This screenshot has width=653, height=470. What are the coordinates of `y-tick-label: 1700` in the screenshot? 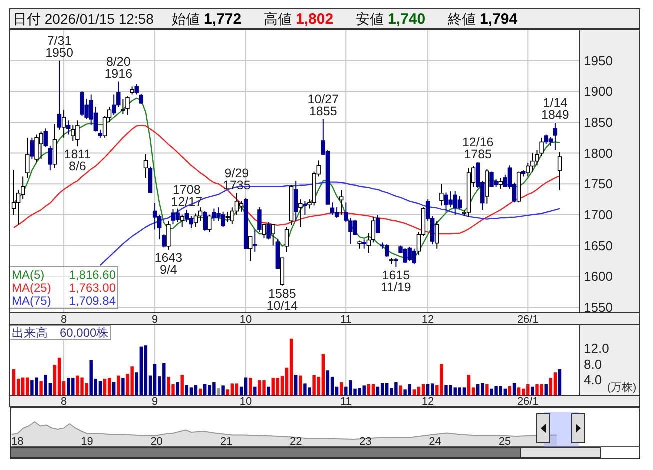 It's located at (598, 215).